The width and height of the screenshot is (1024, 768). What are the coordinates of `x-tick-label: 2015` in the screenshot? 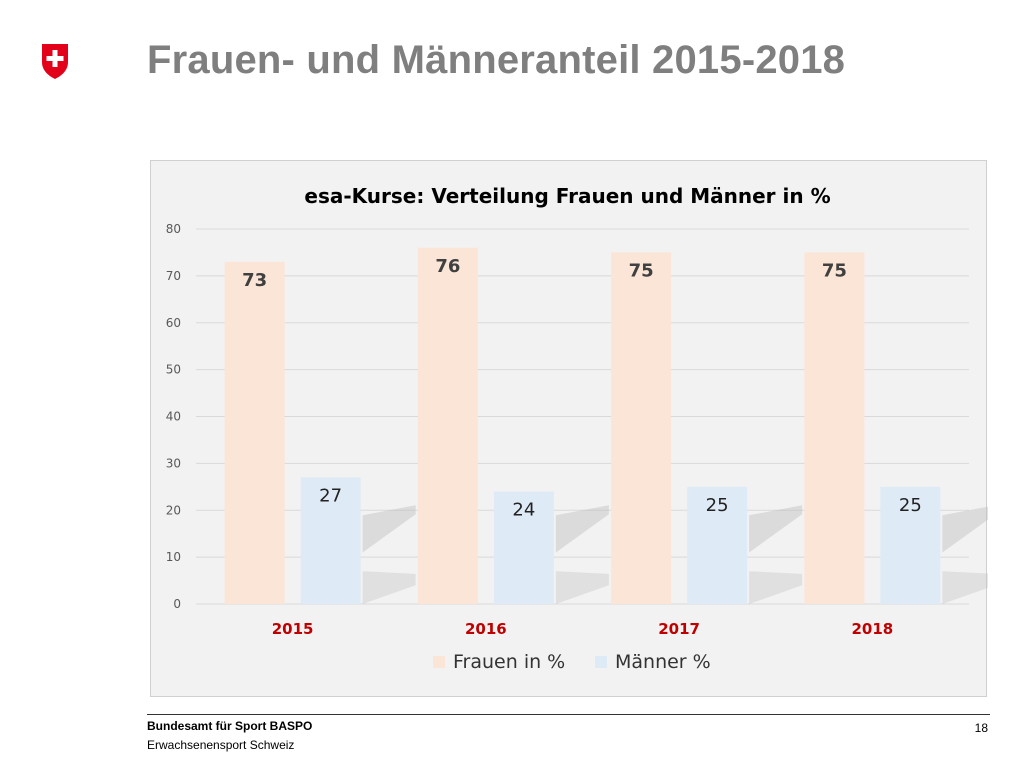 It's located at (293, 629).